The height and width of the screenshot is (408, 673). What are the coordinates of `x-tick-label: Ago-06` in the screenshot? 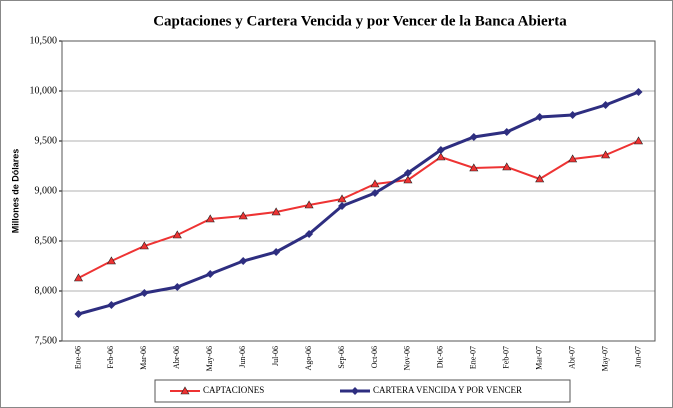 It's located at (308, 358).